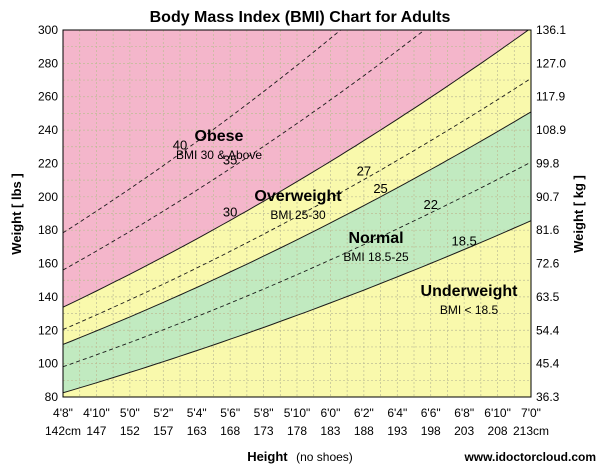 Image resolution: width=600 pixels, height=467 pixels. What do you see at coordinates (48, 130) in the screenshot?
I see `y-tick-lbs: 240` at bounding box center [48, 130].